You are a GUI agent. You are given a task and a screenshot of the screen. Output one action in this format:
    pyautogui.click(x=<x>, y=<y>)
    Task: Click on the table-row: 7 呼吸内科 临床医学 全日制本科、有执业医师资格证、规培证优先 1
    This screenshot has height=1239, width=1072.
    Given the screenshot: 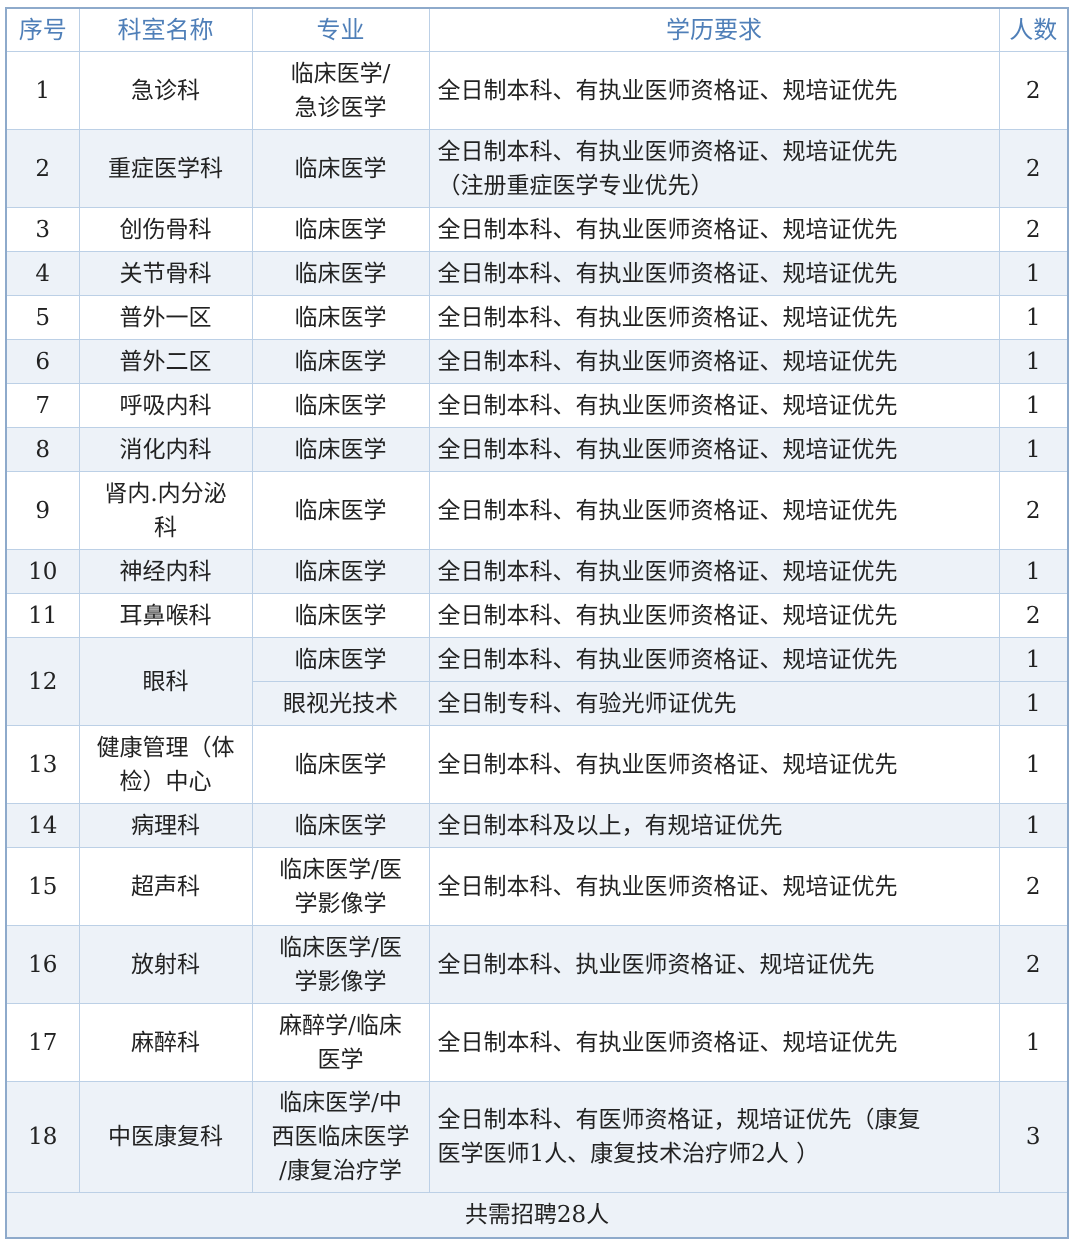 What is the action you would take?
    pyautogui.click(x=537, y=405)
    